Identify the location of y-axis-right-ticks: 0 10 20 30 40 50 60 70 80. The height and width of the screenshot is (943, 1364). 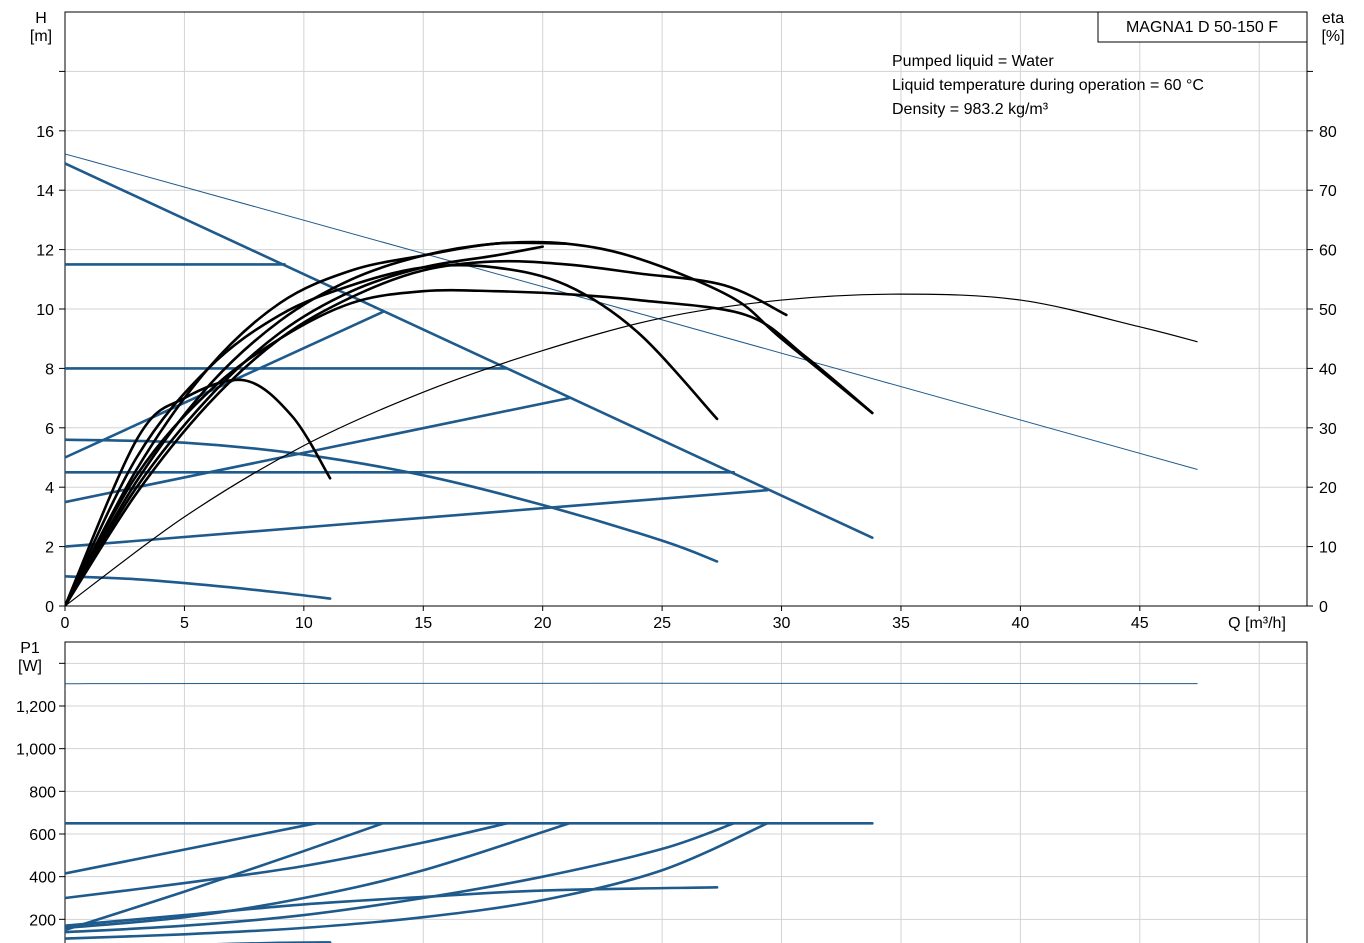
(1322, 343).